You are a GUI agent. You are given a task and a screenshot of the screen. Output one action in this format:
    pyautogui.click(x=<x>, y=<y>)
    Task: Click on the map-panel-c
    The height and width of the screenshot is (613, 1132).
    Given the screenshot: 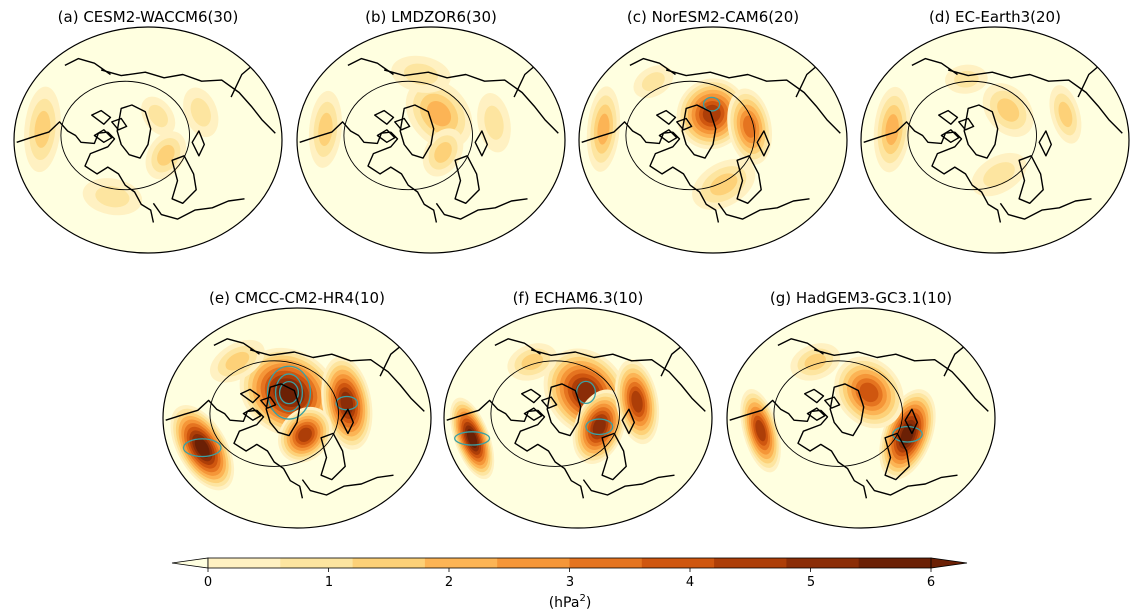 What is the action you would take?
    pyautogui.click(x=713, y=140)
    